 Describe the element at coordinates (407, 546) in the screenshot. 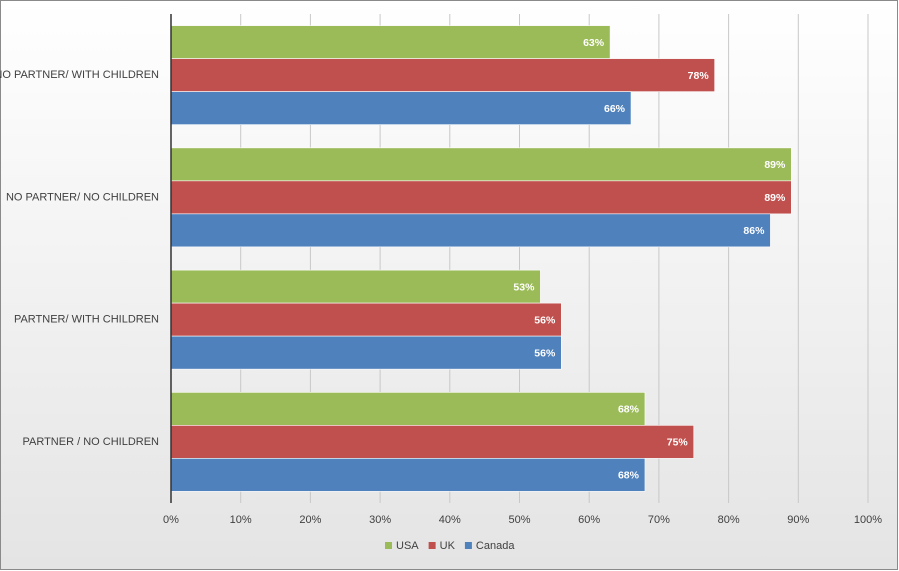

I see `legend-label: USA` at that location.